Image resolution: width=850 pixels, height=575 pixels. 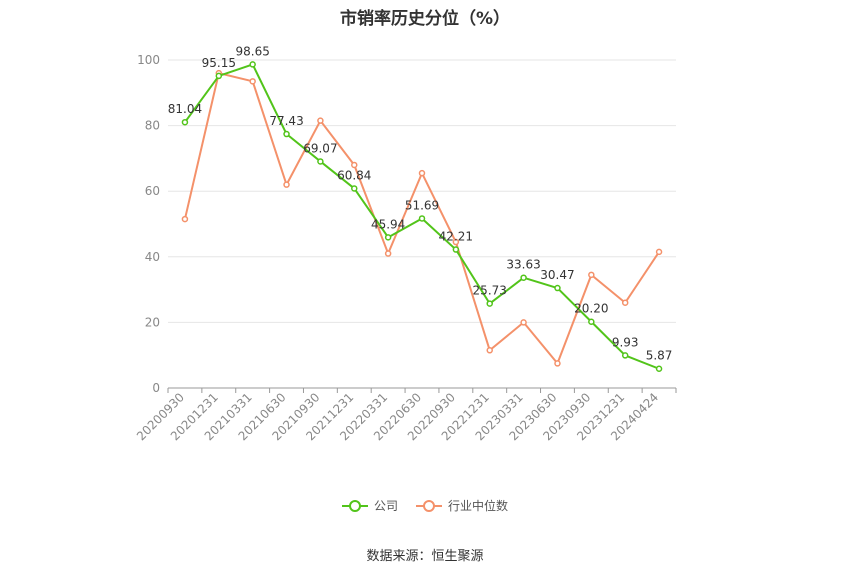 What do you see at coordinates (369, 505) in the screenshot?
I see `legend-item-company: 公司` at bounding box center [369, 505].